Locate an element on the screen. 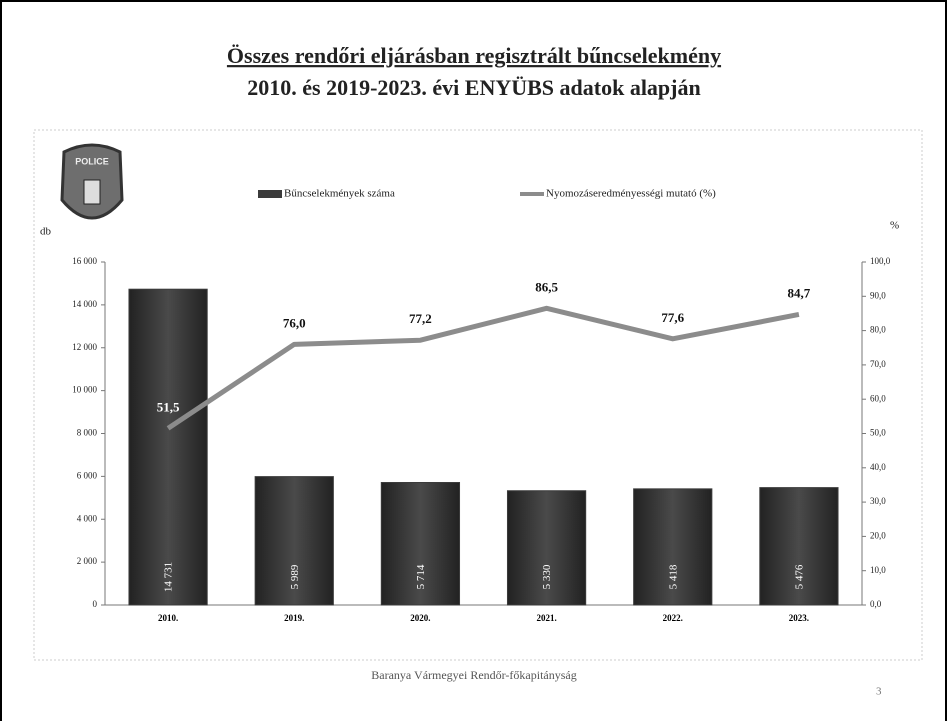 The image size is (948, 721). y2-tick-label: 40,0 is located at coordinates (878, 467).